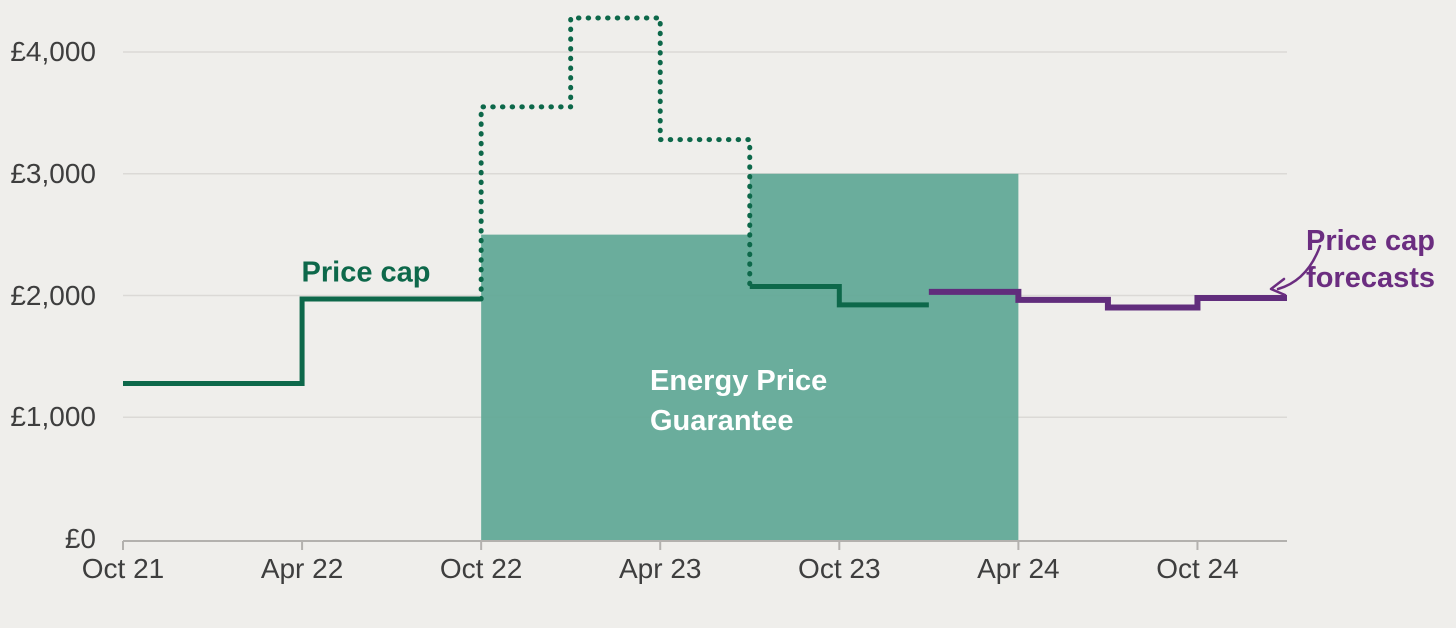 The image size is (1456, 628). What do you see at coordinates (53, 51) in the screenshot?
I see `y-tick-label: £4,000` at bounding box center [53, 51].